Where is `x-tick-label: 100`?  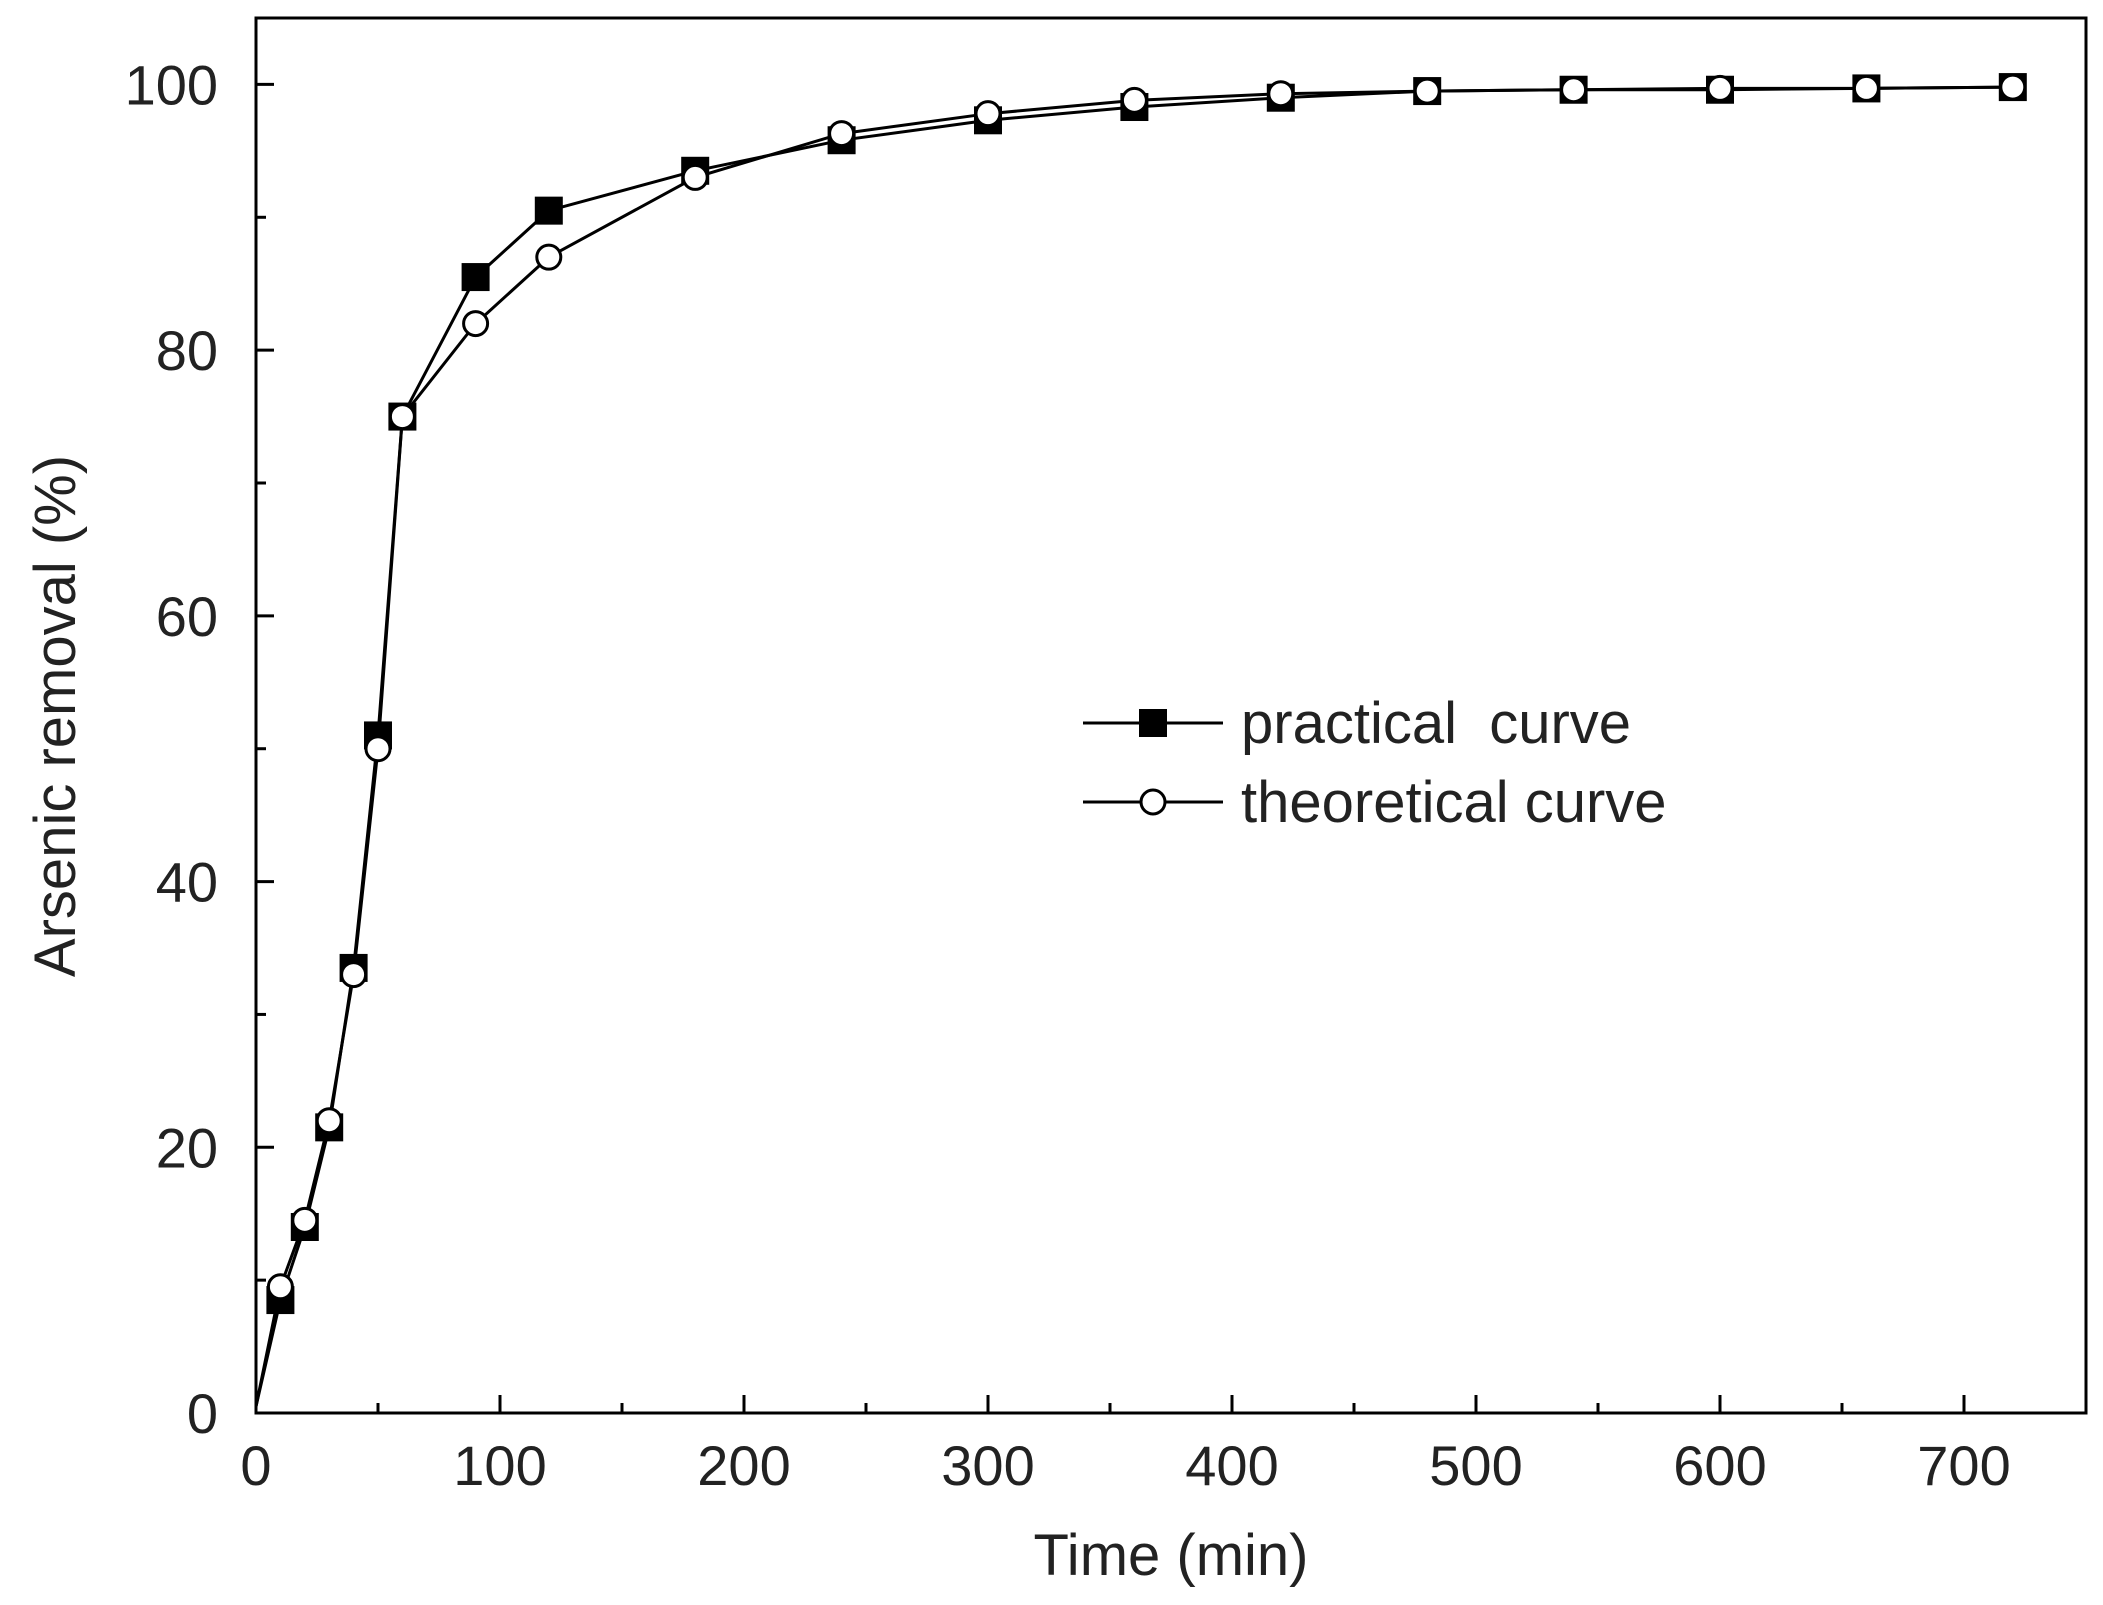
x-tick-label: 100 is located at coordinates (499, 1465).